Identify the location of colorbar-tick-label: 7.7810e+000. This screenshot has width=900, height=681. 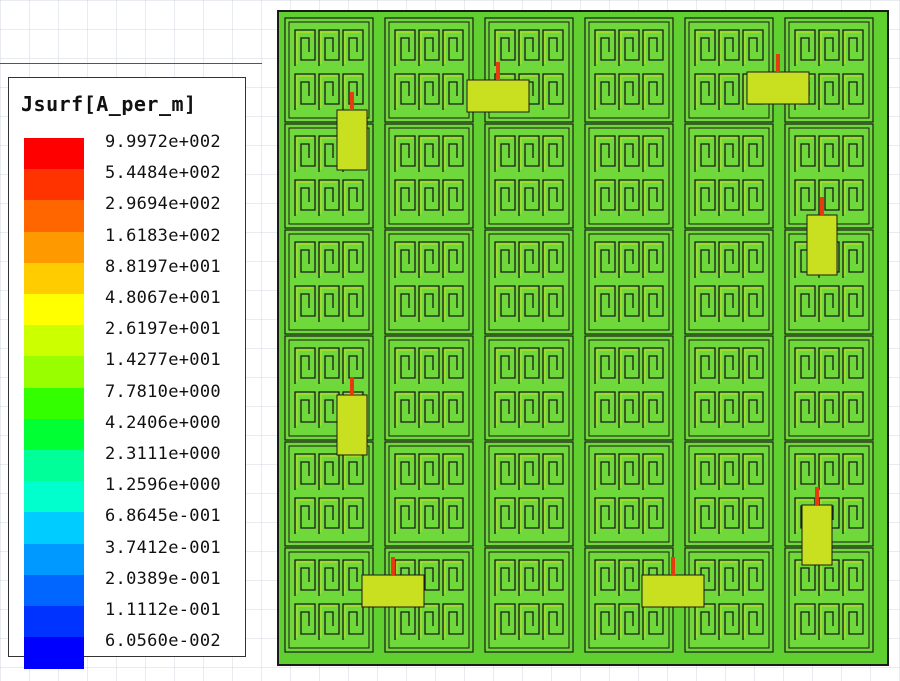
(163, 391).